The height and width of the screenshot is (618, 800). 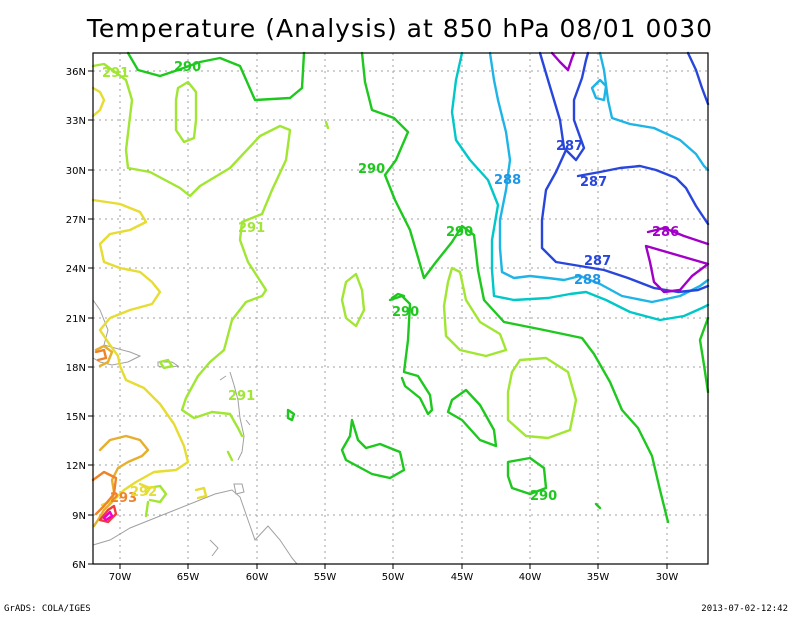 What do you see at coordinates (530, 577) in the screenshot?
I see `lon-tick-label: 40W` at bounding box center [530, 577].